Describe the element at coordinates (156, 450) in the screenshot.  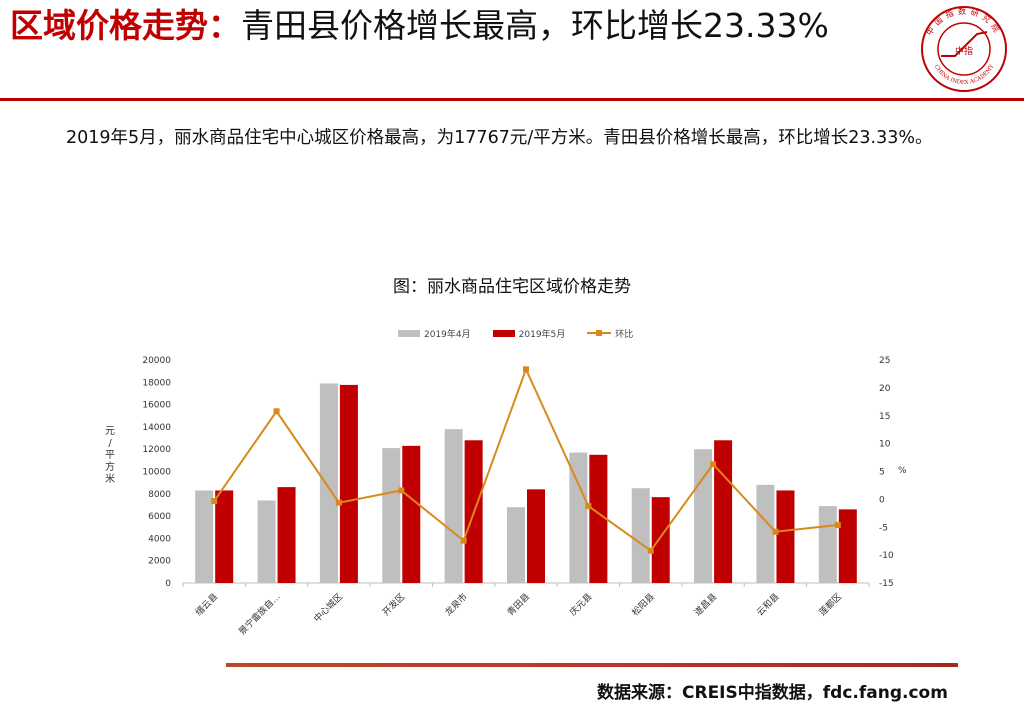
I see `y-left-tick-label: 12000` at that location.